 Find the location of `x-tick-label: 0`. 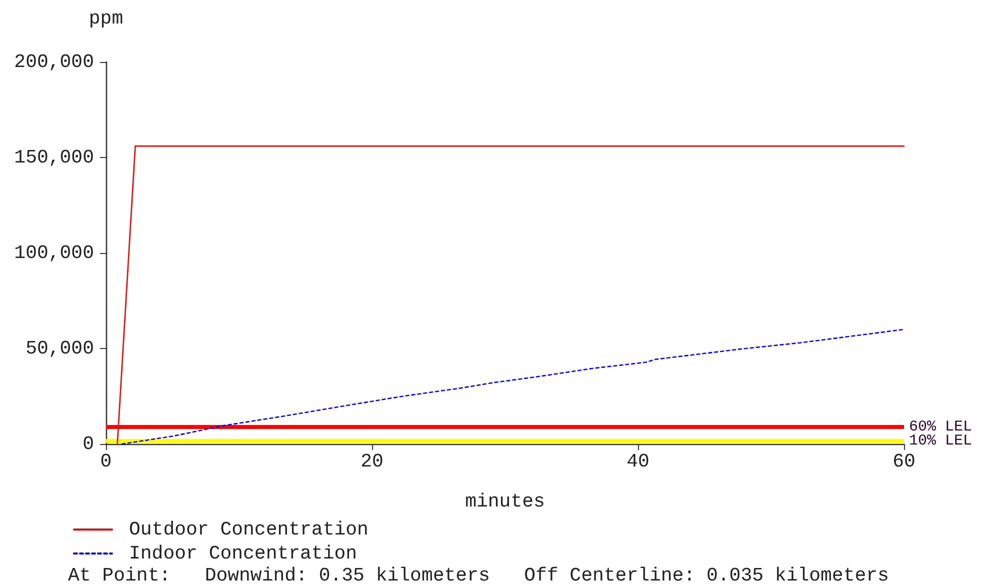

x-tick-label: 0 is located at coordinates (106, 461).